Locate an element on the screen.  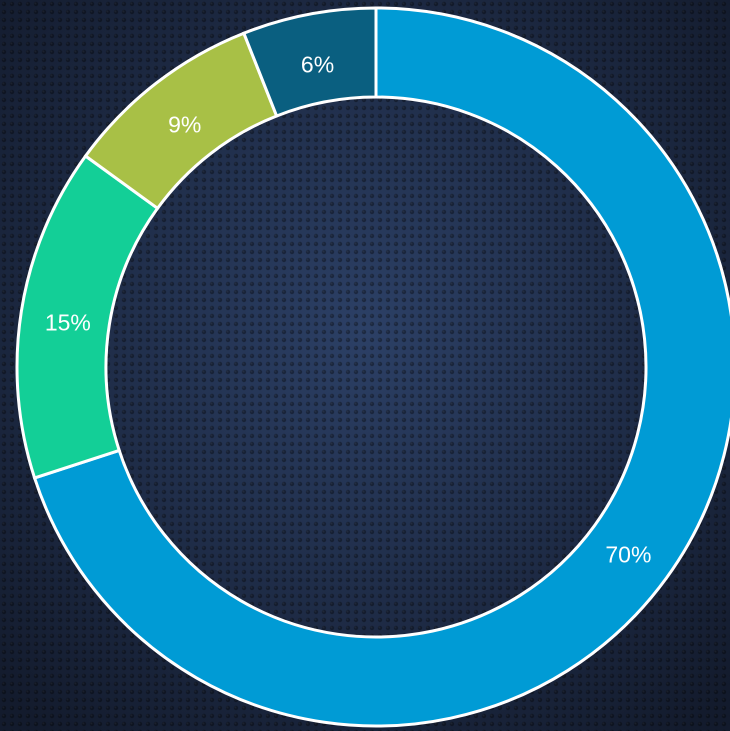
slice is located at coordinates (309, 62).